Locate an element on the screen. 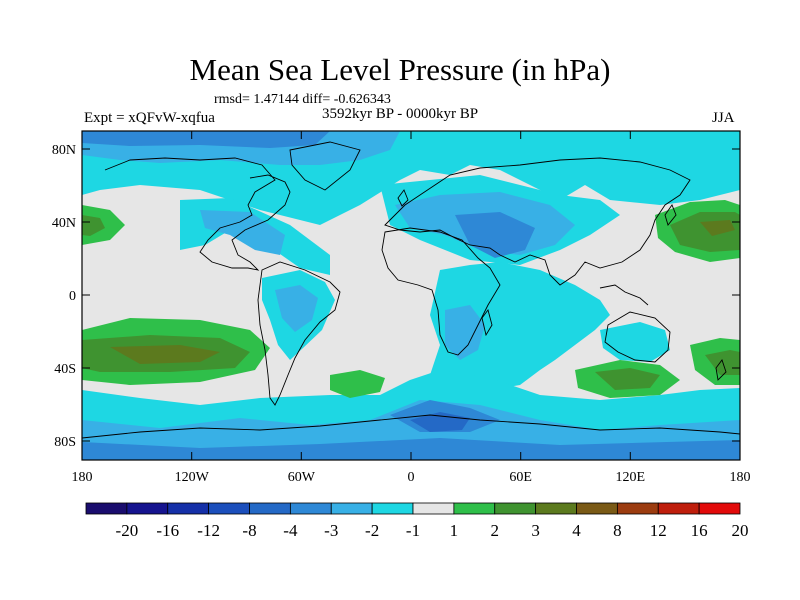  blue-region-south-america is located at coordinates (296, 308).